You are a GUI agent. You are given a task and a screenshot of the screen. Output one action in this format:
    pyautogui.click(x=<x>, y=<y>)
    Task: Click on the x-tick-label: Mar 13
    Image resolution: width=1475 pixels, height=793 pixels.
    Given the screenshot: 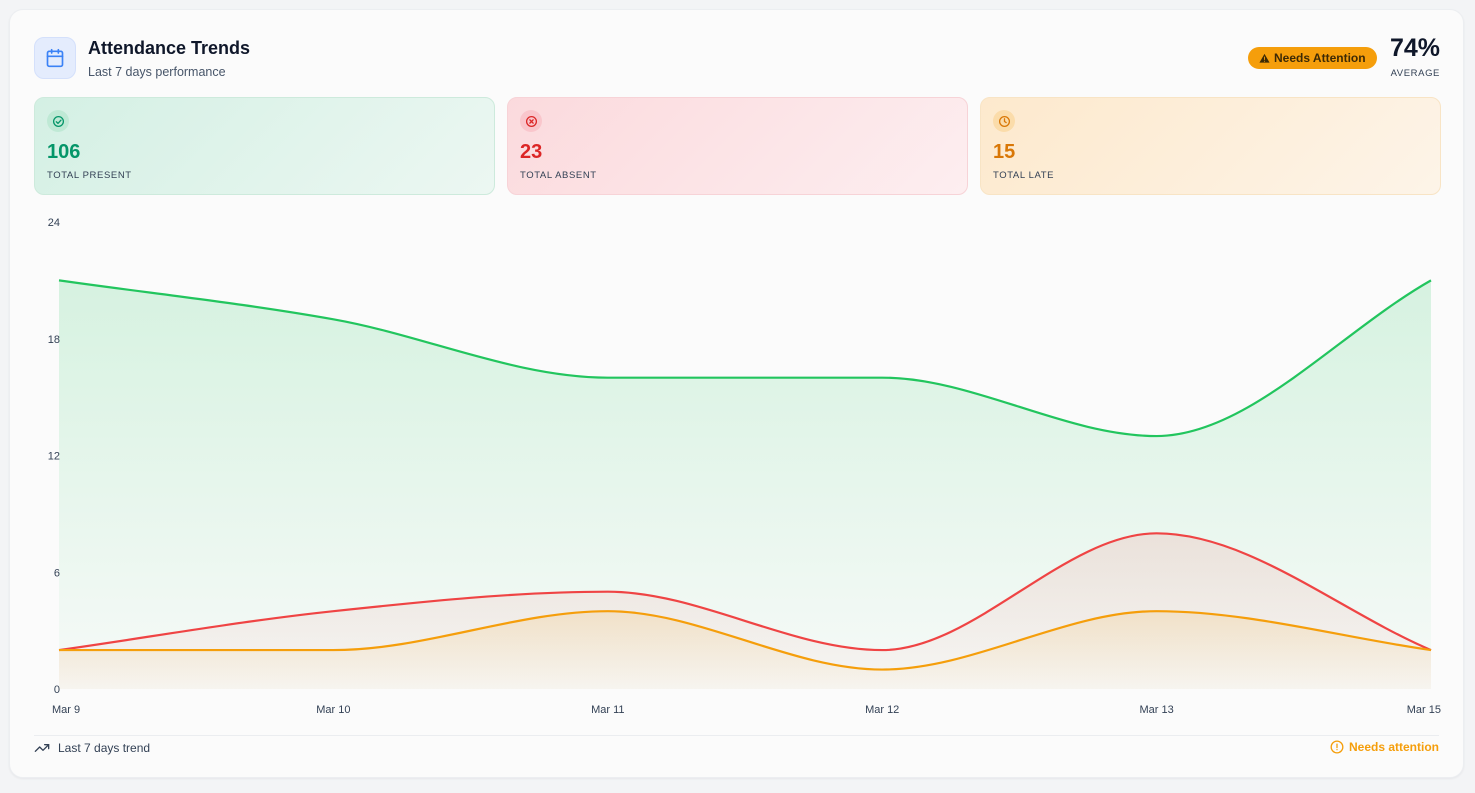 What is the action you would take?
    pyautogui.click(x=1156, y=710)
    